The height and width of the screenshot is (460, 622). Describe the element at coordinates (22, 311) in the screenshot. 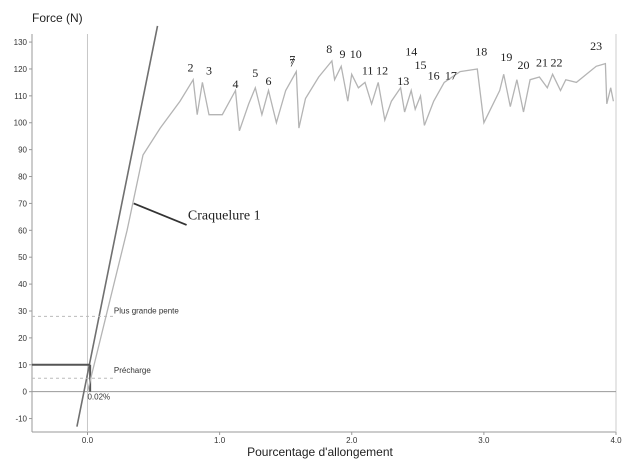

I see `y-tick-label: 30` at that location.